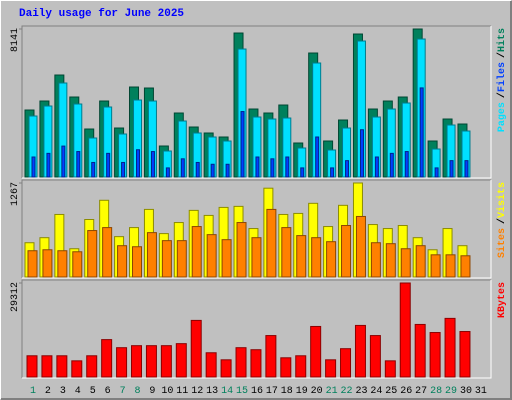 The width and height of the screenshot is (512, 400). Describe the element at coordinates (502, 77) in the screenshot. I see `legend-entry: Files` at that location.